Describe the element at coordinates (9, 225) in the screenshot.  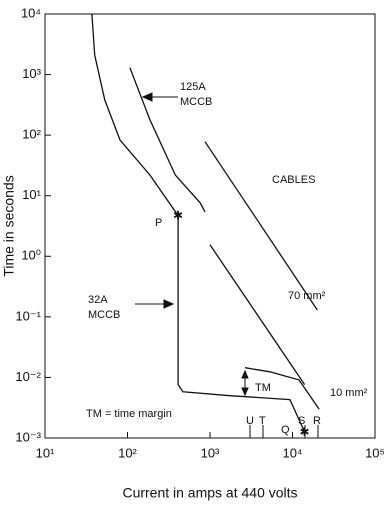
I see `y-axis-label: Time in seconds` at that location.